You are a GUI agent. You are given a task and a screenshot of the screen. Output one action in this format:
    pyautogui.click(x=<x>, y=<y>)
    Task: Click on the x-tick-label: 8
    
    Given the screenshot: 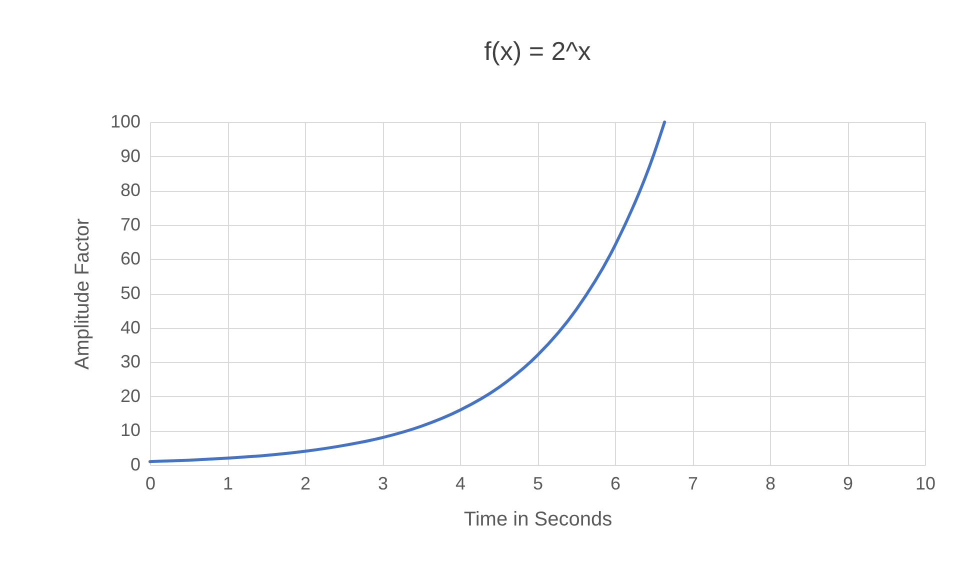 What is the action you would take?
    pyautogui.click(x=770, y=484)
    